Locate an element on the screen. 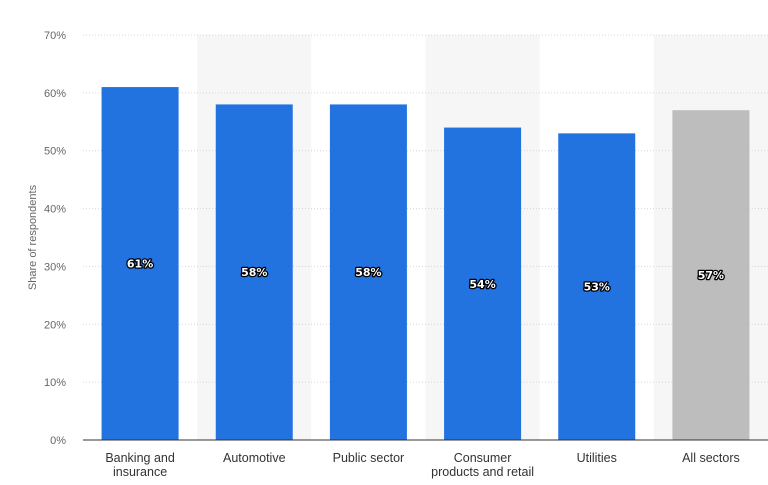 This screenshot has height=485, width=768. y-tick-label: 10% is located at coordinates (55, 383).